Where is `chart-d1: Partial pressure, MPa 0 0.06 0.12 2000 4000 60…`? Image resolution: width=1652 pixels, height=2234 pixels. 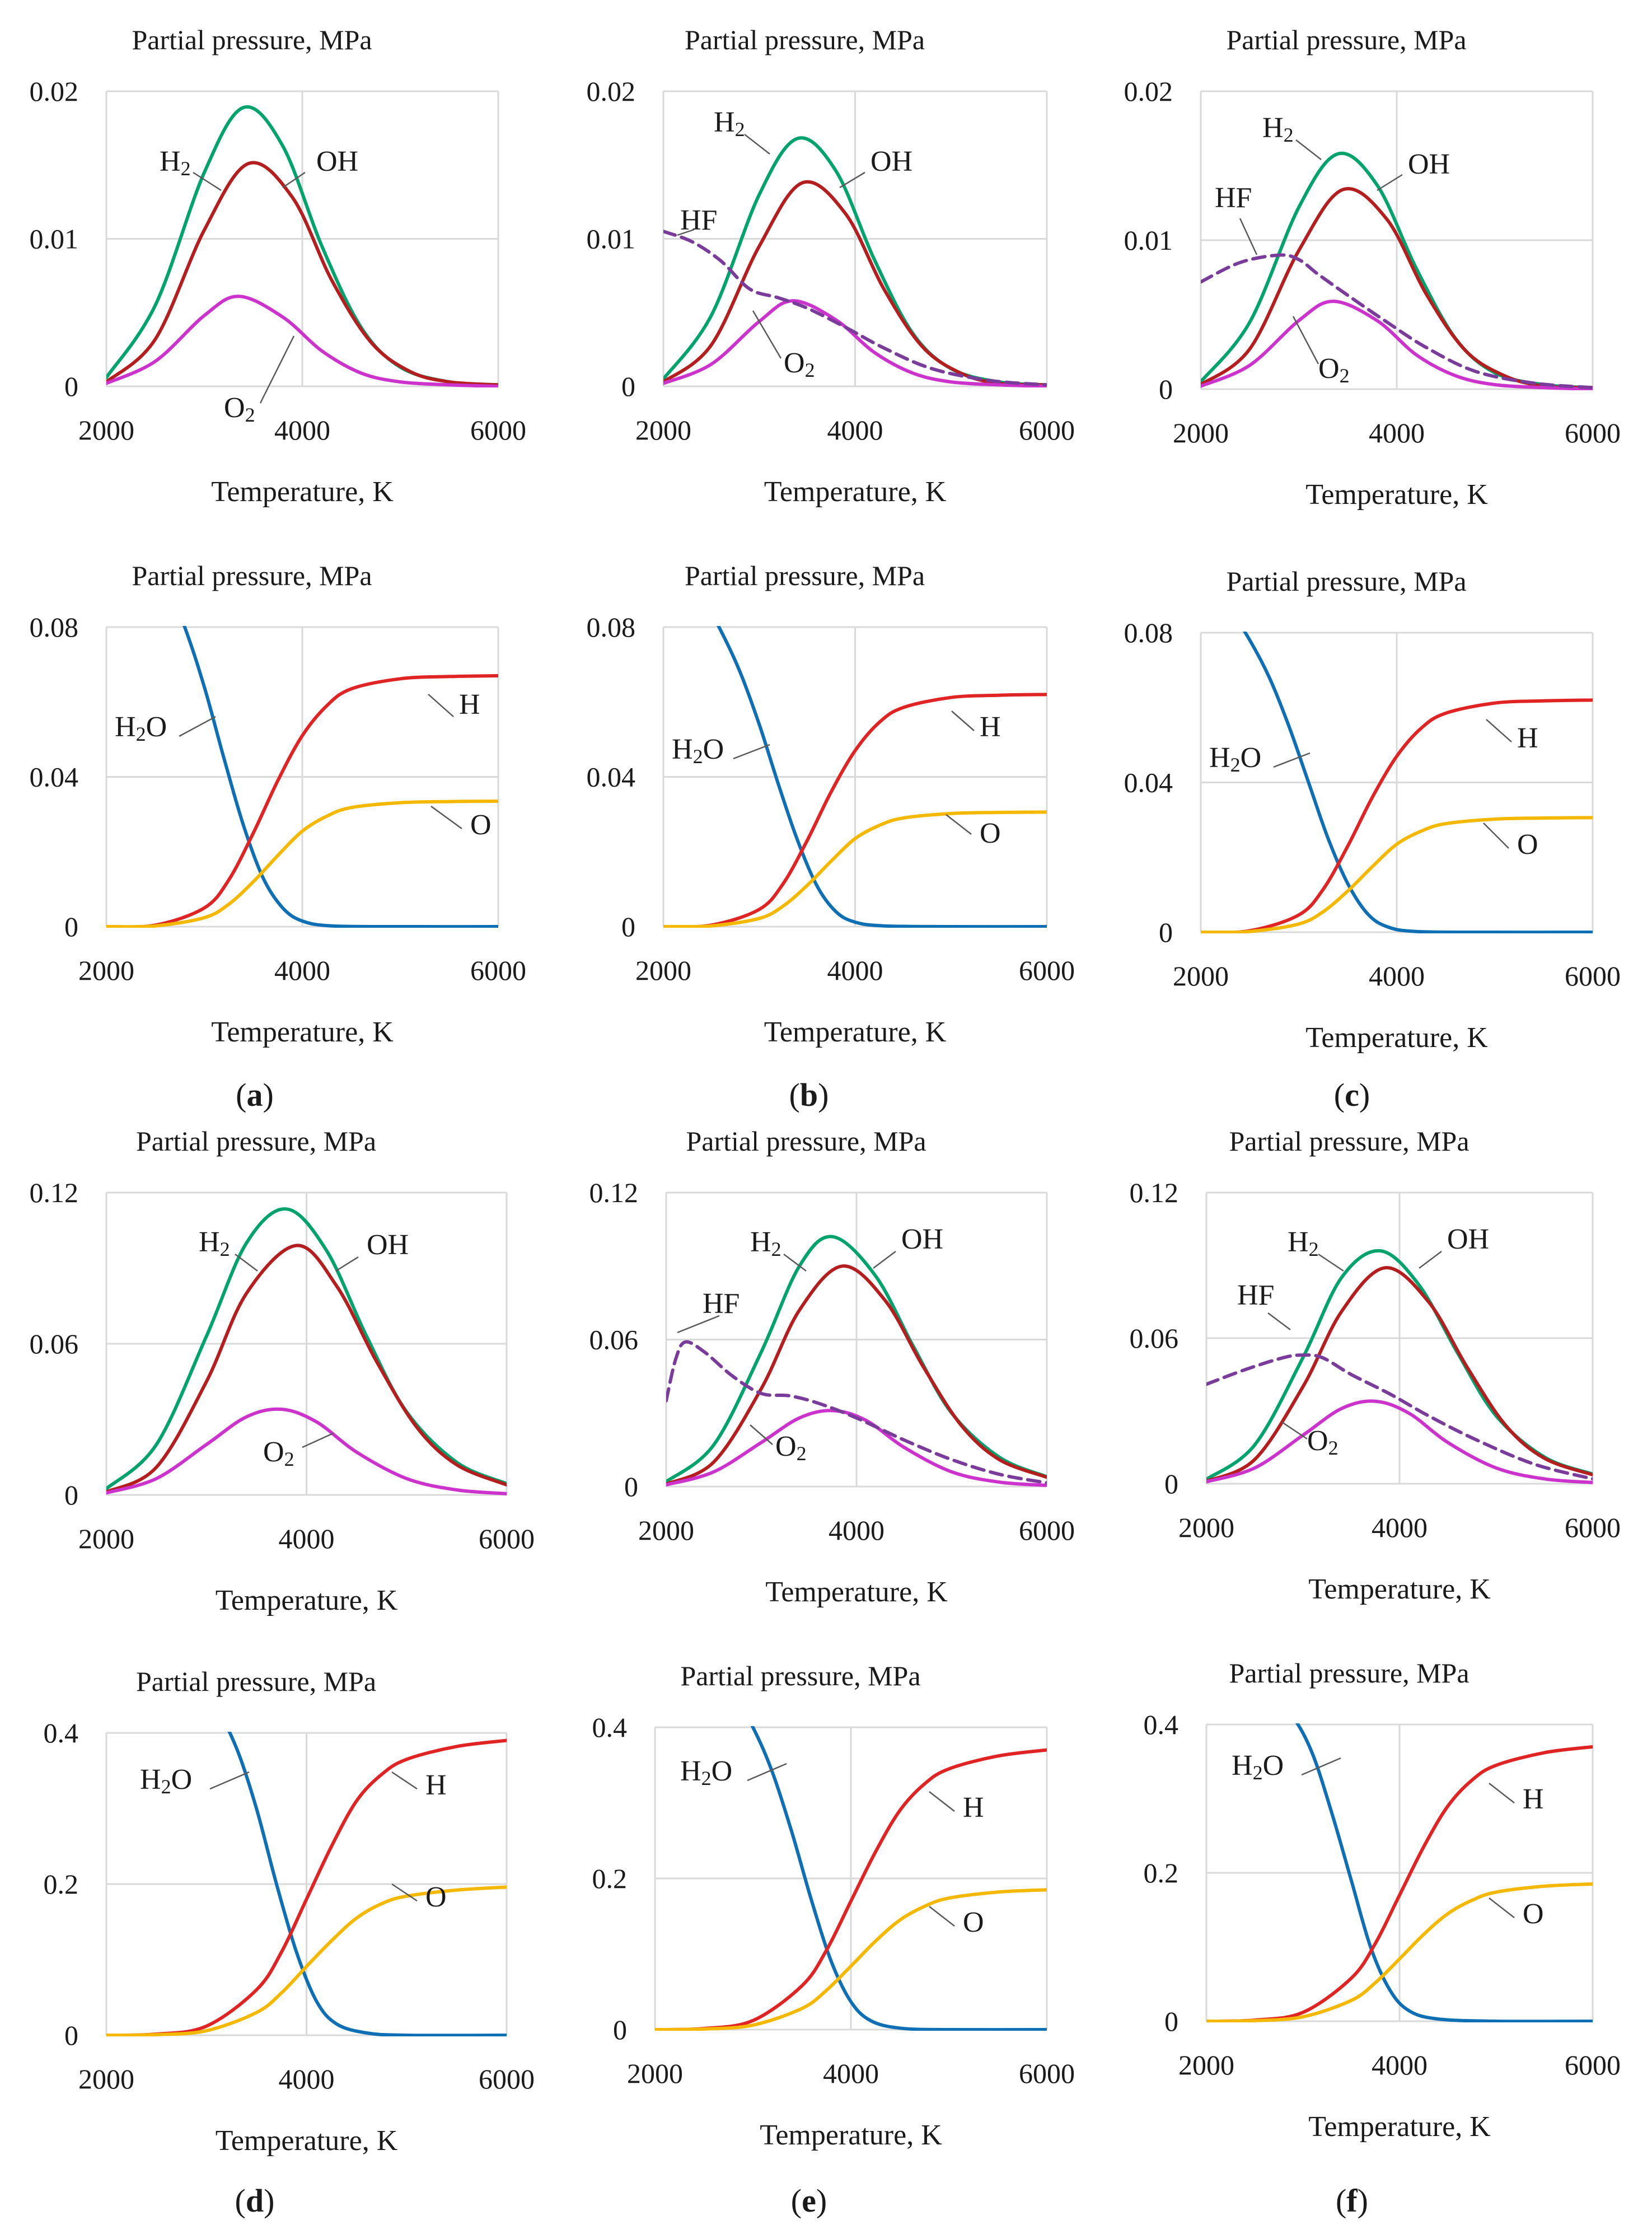
chart-d1: Partial pressure, MPa 0 0.06 0.12 2000 4000 60… is located at coordinates (282, 1370).